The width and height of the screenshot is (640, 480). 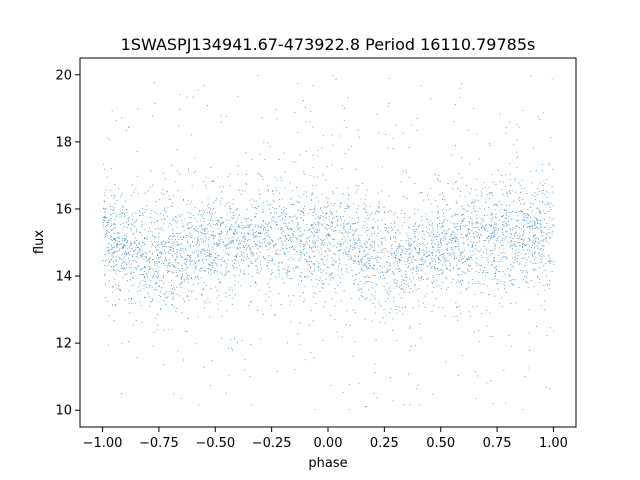 What do you see at coordinates (497, 443) in the screenshot?
I see `x-tick-label: 0.75` at bounding box center [497, 443].